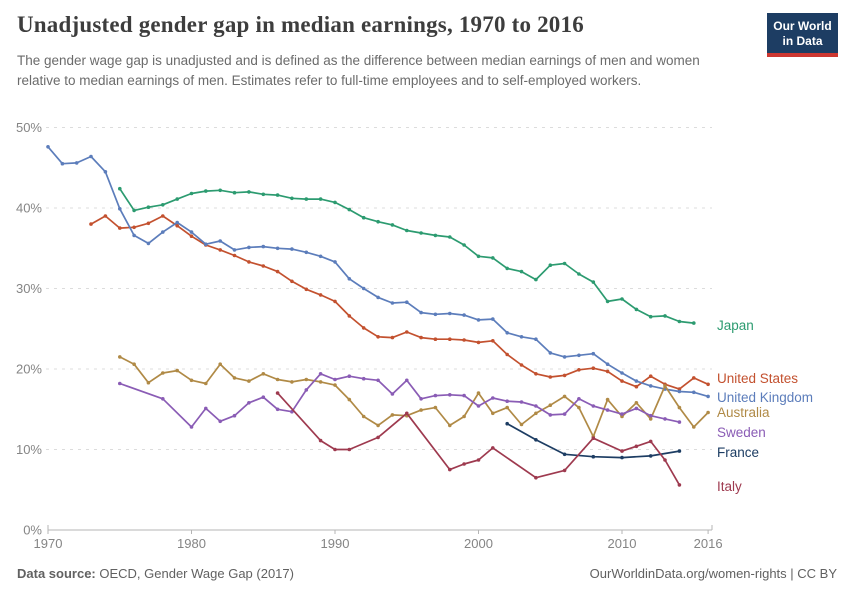 This screenshot has width=850, height=600. What do you see at coordinates (234, 255) in the screenshot?
I see `series-point-united-states-1983` at bounding box center [234, 255].